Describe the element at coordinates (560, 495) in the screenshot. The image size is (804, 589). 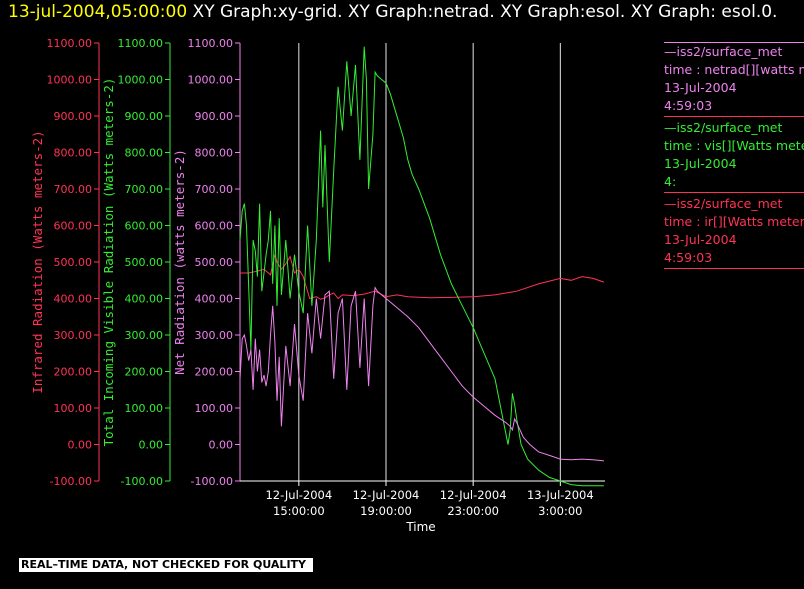
I see `x-tick-label-date: 13-Jul-2004` at that location.